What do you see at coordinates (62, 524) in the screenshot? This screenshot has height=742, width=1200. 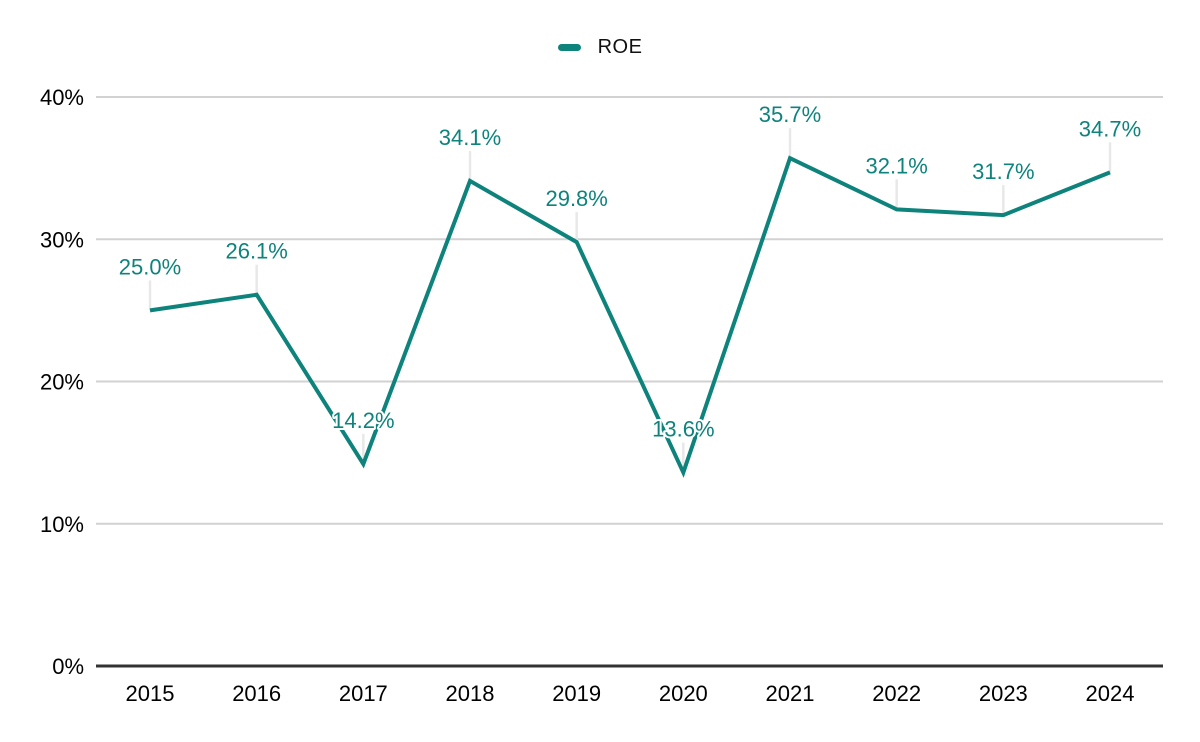 I see `y-tick-label: 10%` at bounding box center [62, 524].